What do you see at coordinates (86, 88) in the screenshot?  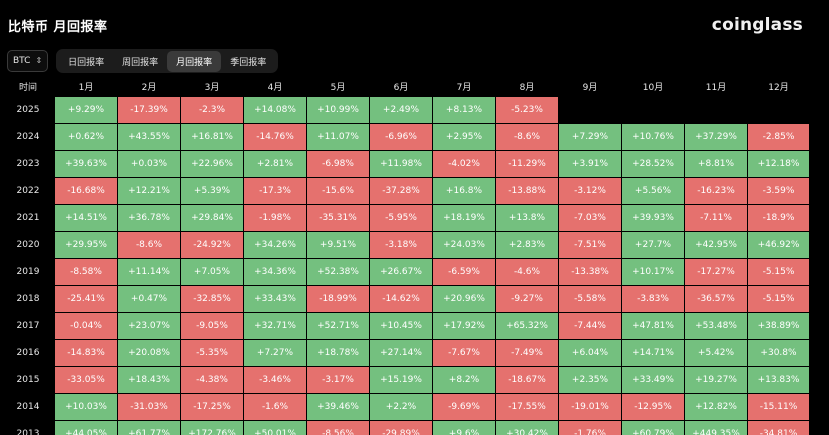 I see `header-month: 1月` at bounding box center [86, 88].